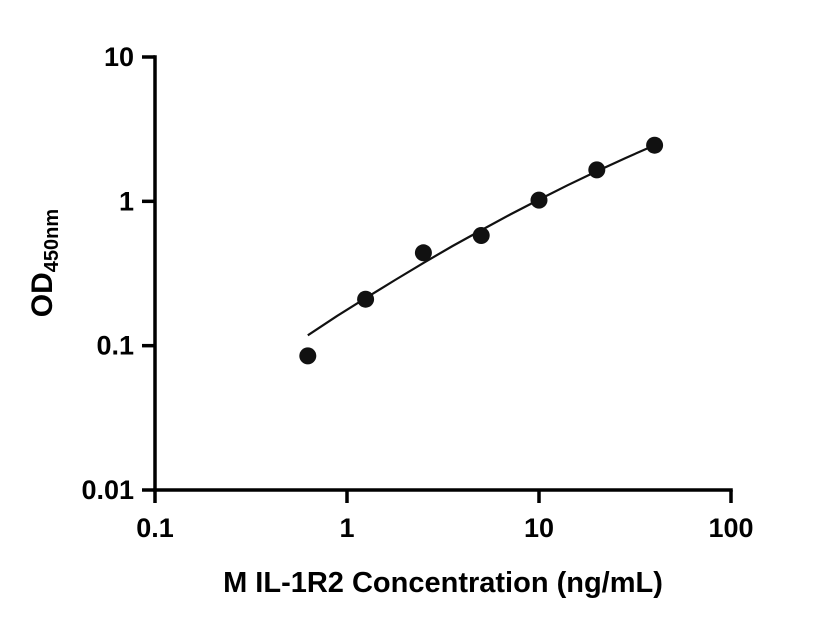  I want to click on y-tick-label: 1, so click(126, 201).